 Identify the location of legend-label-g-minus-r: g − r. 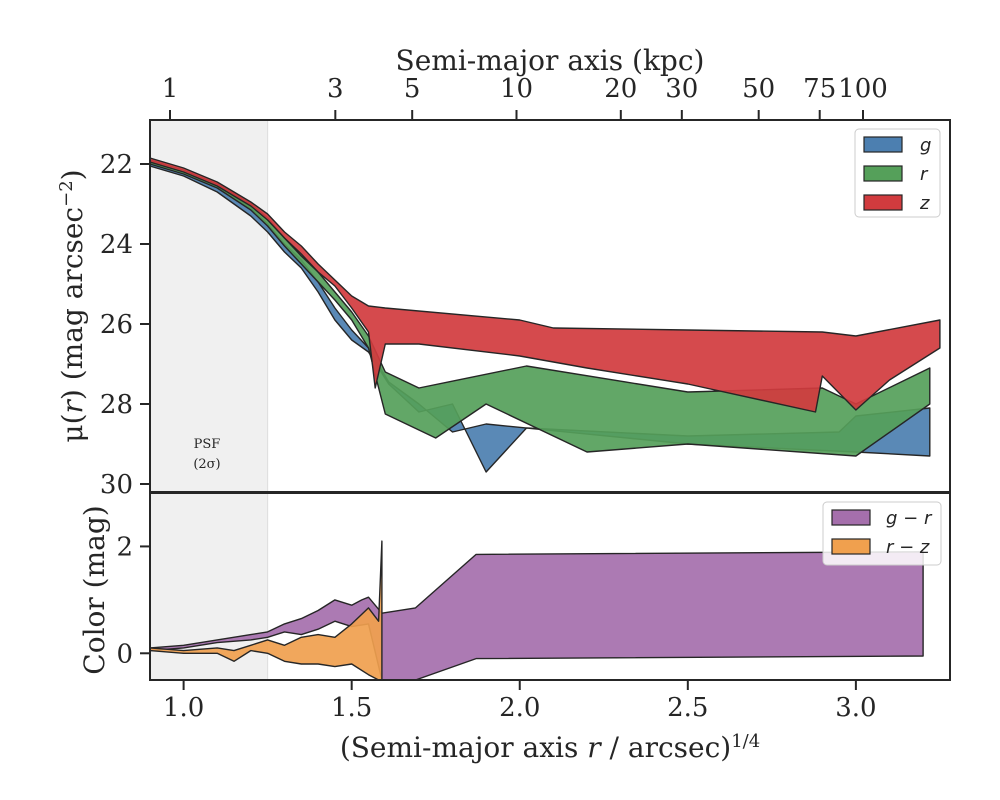
(909, 518).